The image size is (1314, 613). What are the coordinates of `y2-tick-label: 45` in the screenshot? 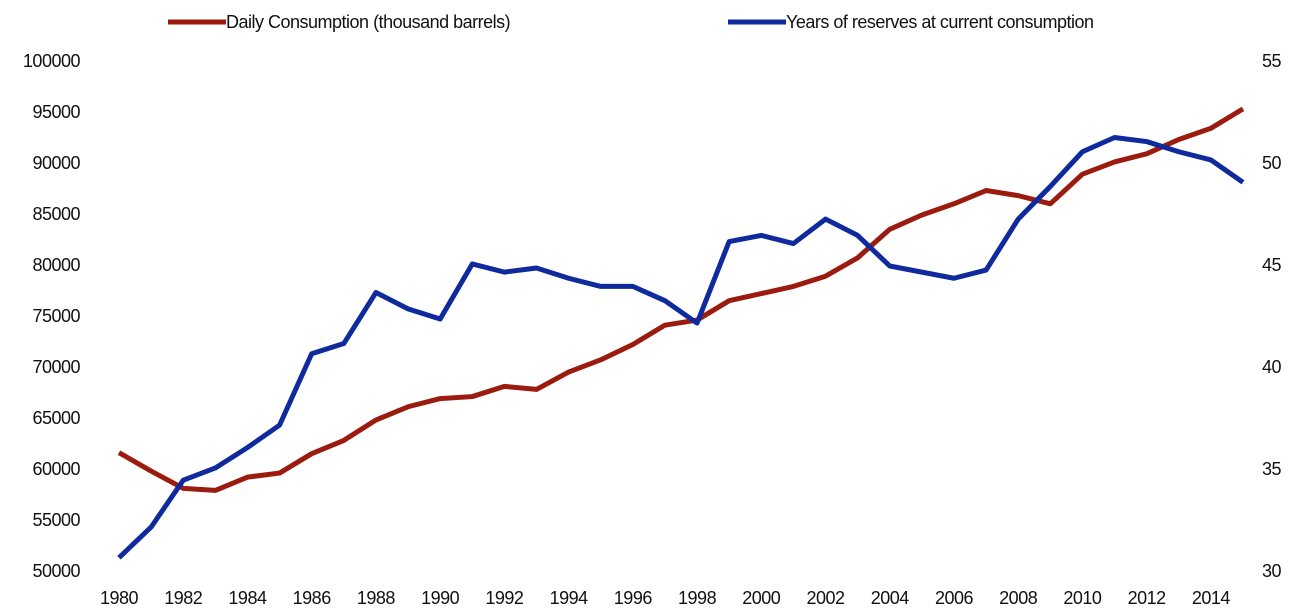 It's located at (1272, 265).